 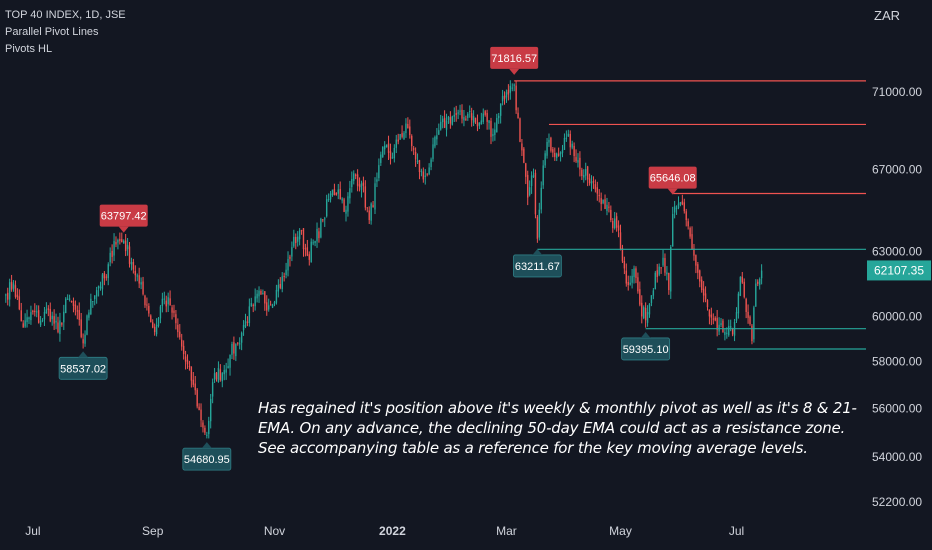 I want to click on x-tick-label: Mar, so click(x=506, y=531).